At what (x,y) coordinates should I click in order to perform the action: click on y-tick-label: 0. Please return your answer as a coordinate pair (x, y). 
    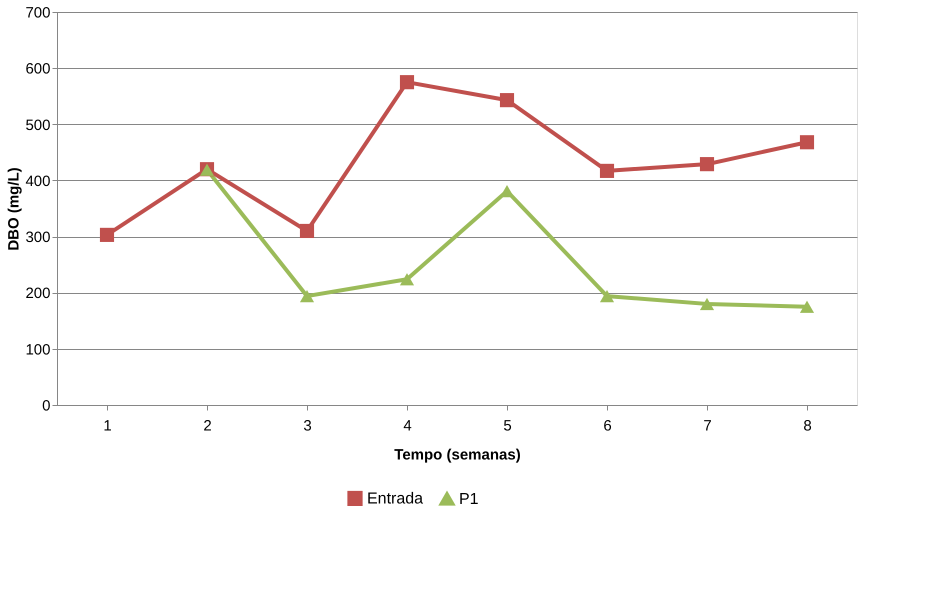
    Looking at the image, I should click on (46, 406).